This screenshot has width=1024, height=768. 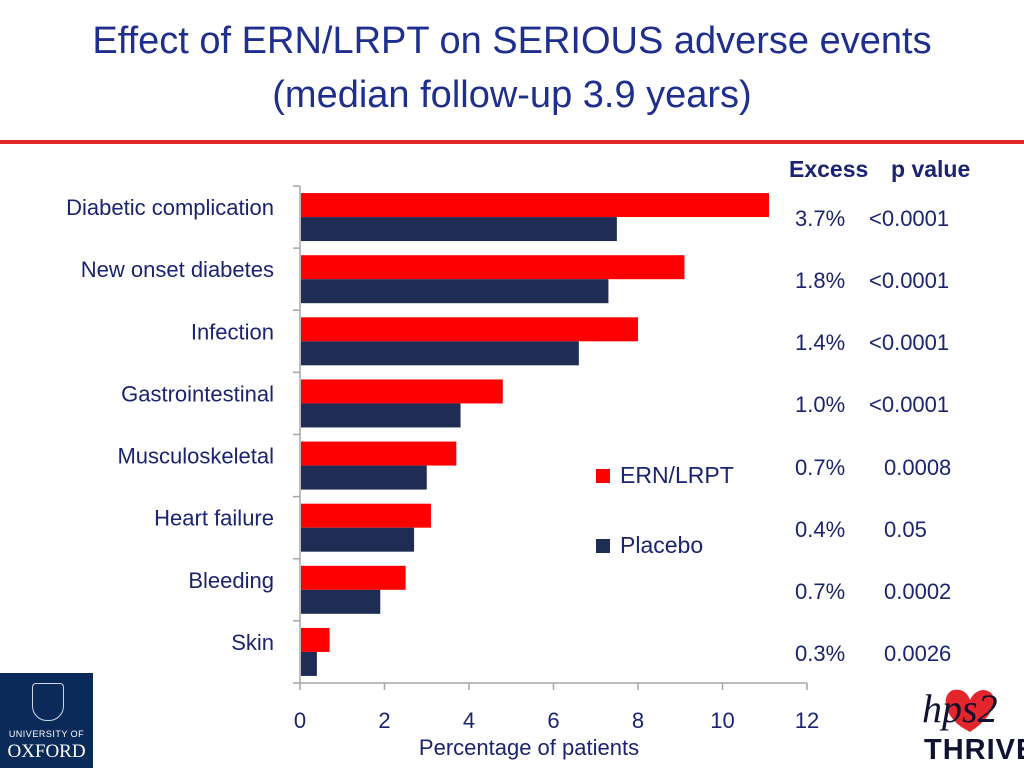 What do you see at coordinates (820, 653) in the screenshot?
I see `excess-value: 0.3%` at bounding box center [820, 653].